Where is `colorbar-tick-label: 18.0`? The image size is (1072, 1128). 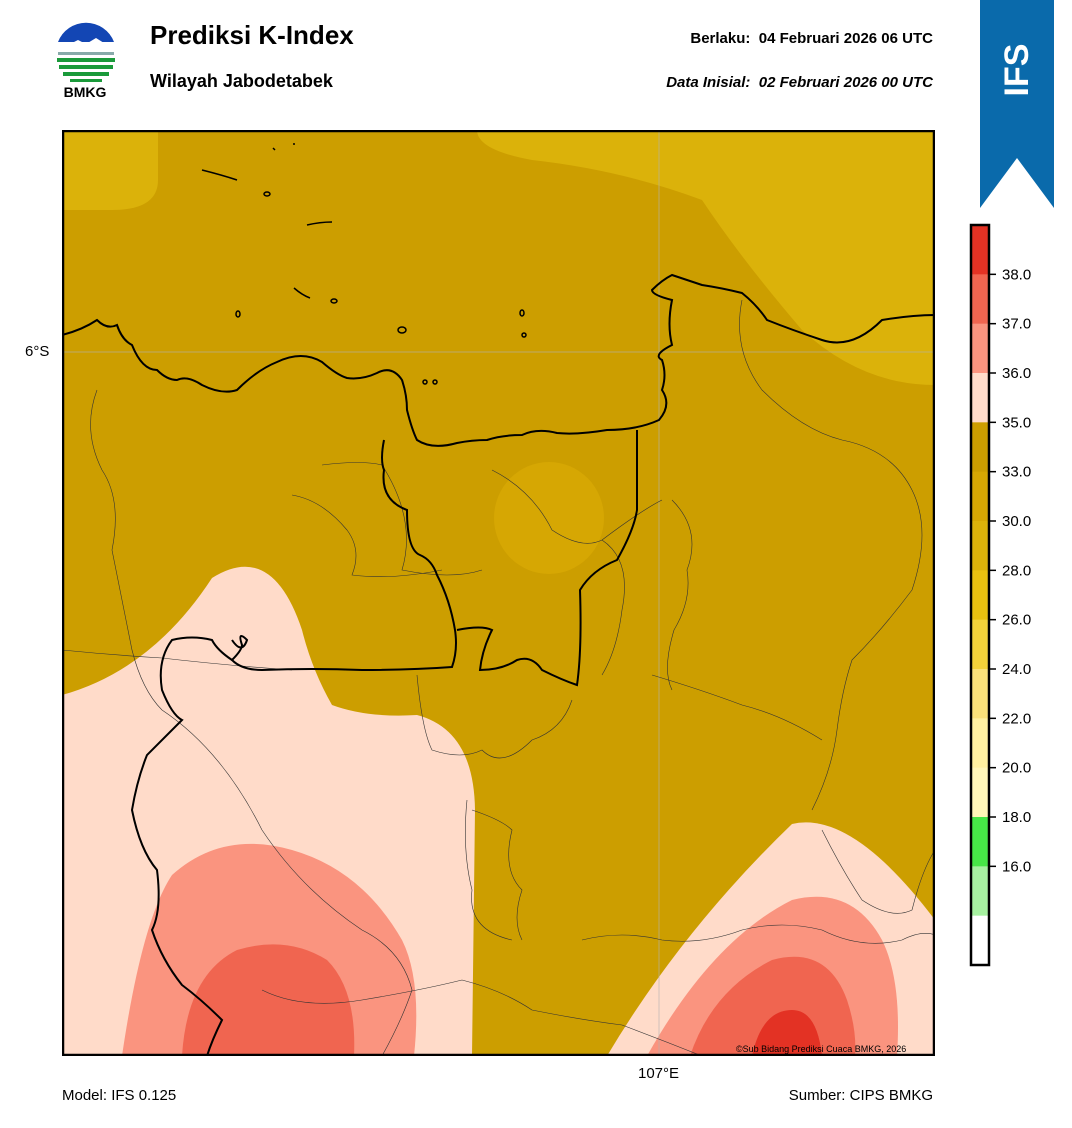 colorbar-tick-label: 18.0 is located at coordinates (1016, 817).